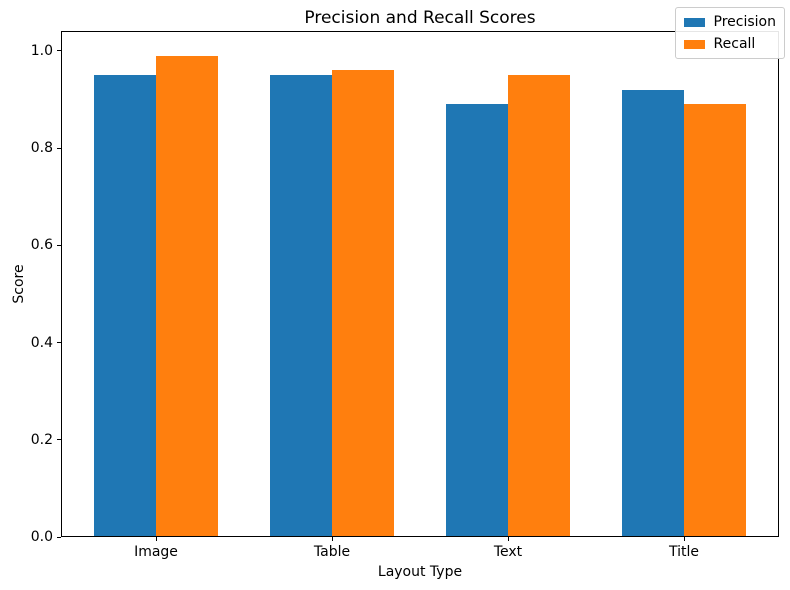  What do you see at coordinates (734, 44) in the screenshot?
I see `legend-label-recall: Recall` at bounding box center [734, 44].